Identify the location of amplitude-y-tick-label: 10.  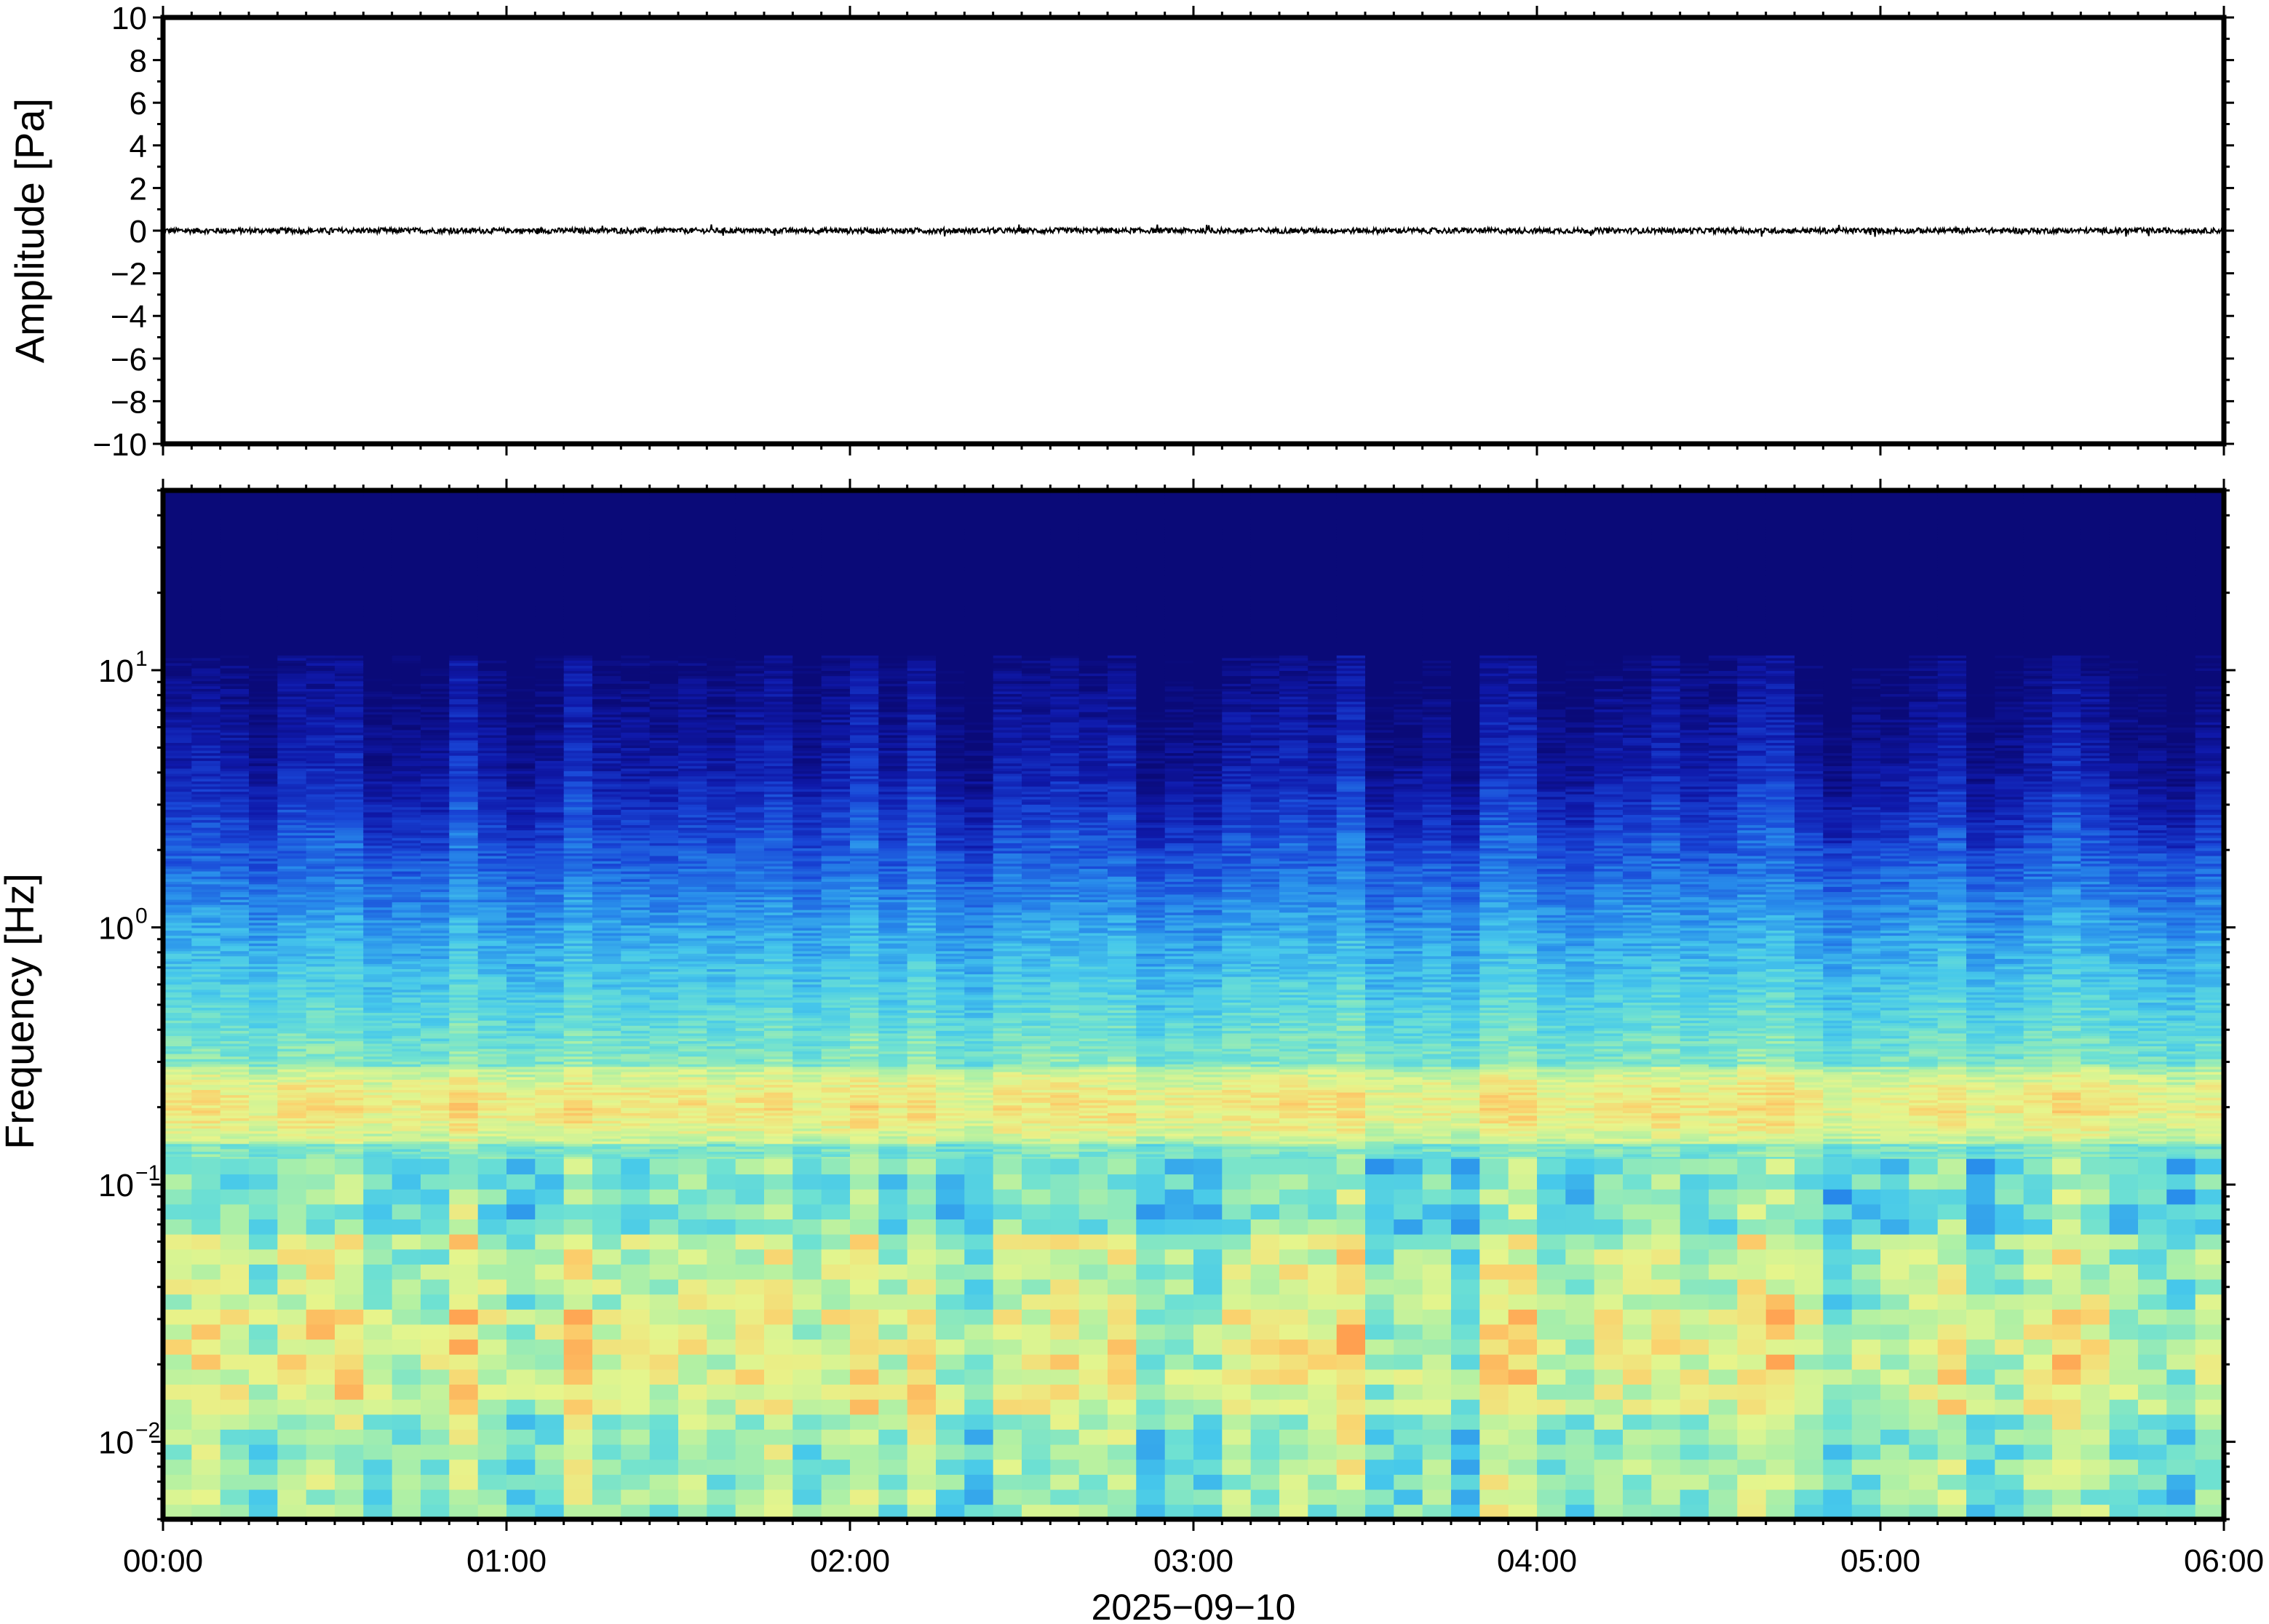
(129, 18).